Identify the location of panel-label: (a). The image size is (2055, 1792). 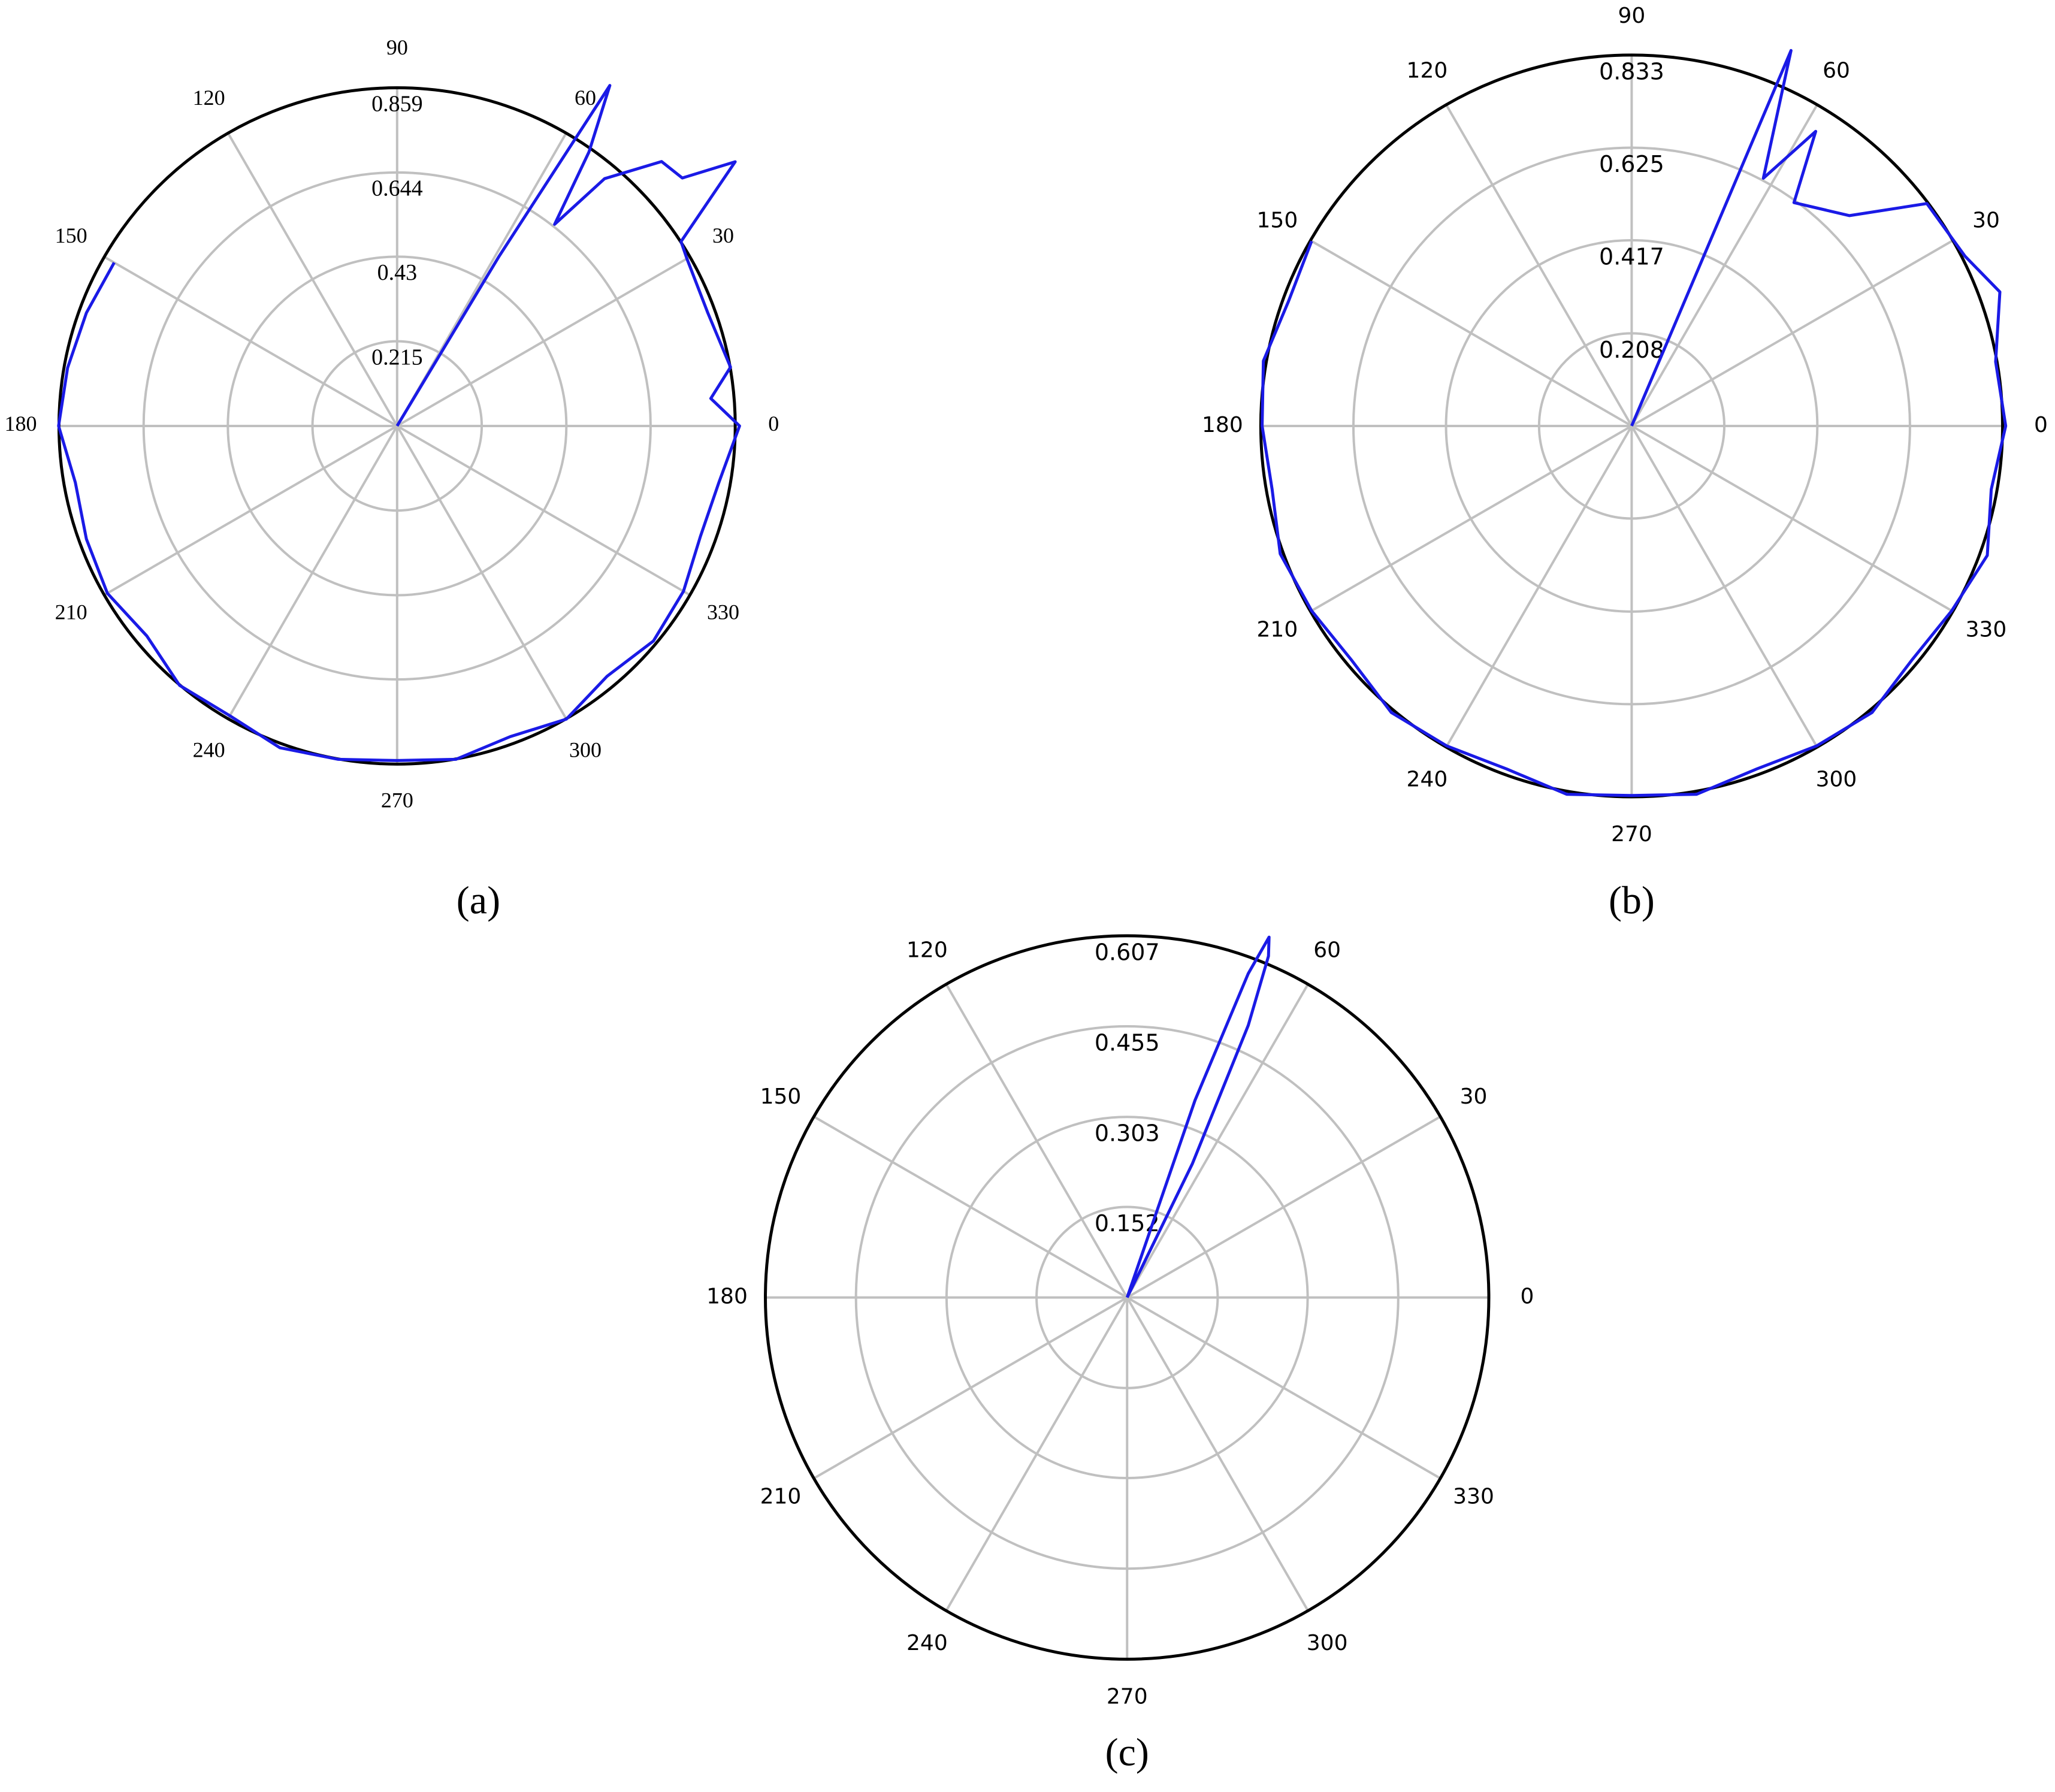
(478, 901).